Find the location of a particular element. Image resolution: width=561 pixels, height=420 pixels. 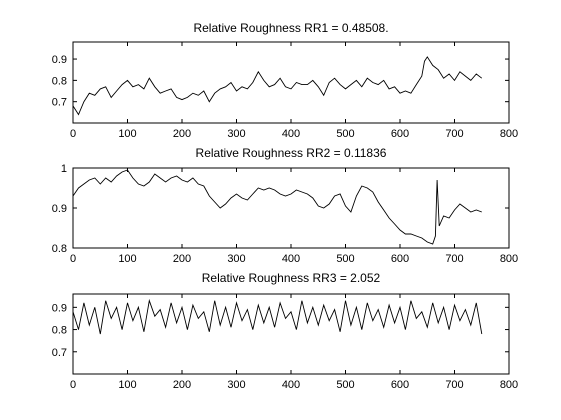

subplot-1-xtick-label: 0 is located at coordinates (73, 134).